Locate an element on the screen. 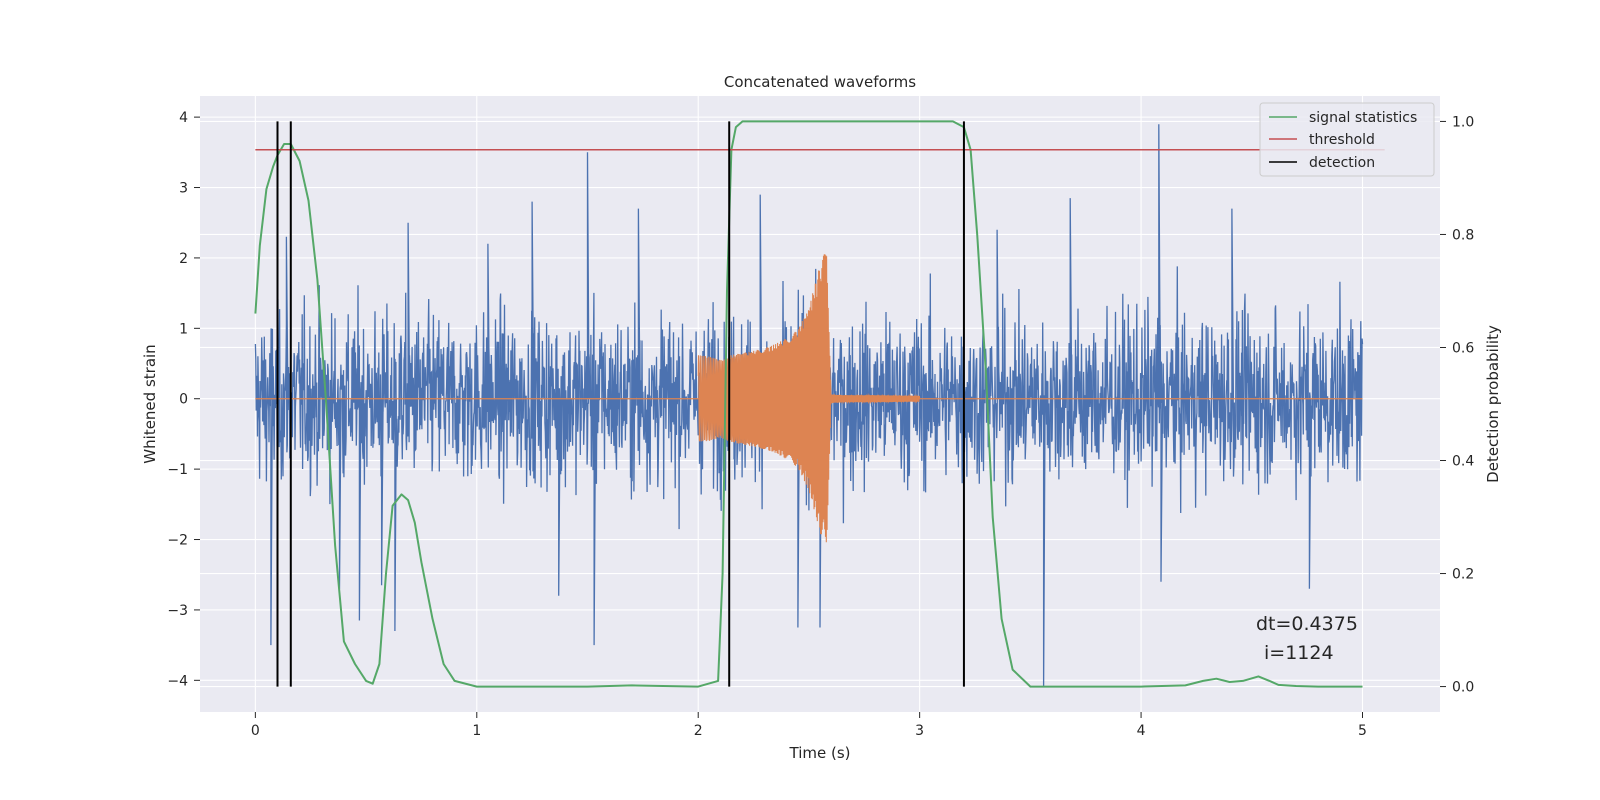 This screenshot has height=800, width=1600. y-tick-label: 4 is located at coordinates (183, 118).